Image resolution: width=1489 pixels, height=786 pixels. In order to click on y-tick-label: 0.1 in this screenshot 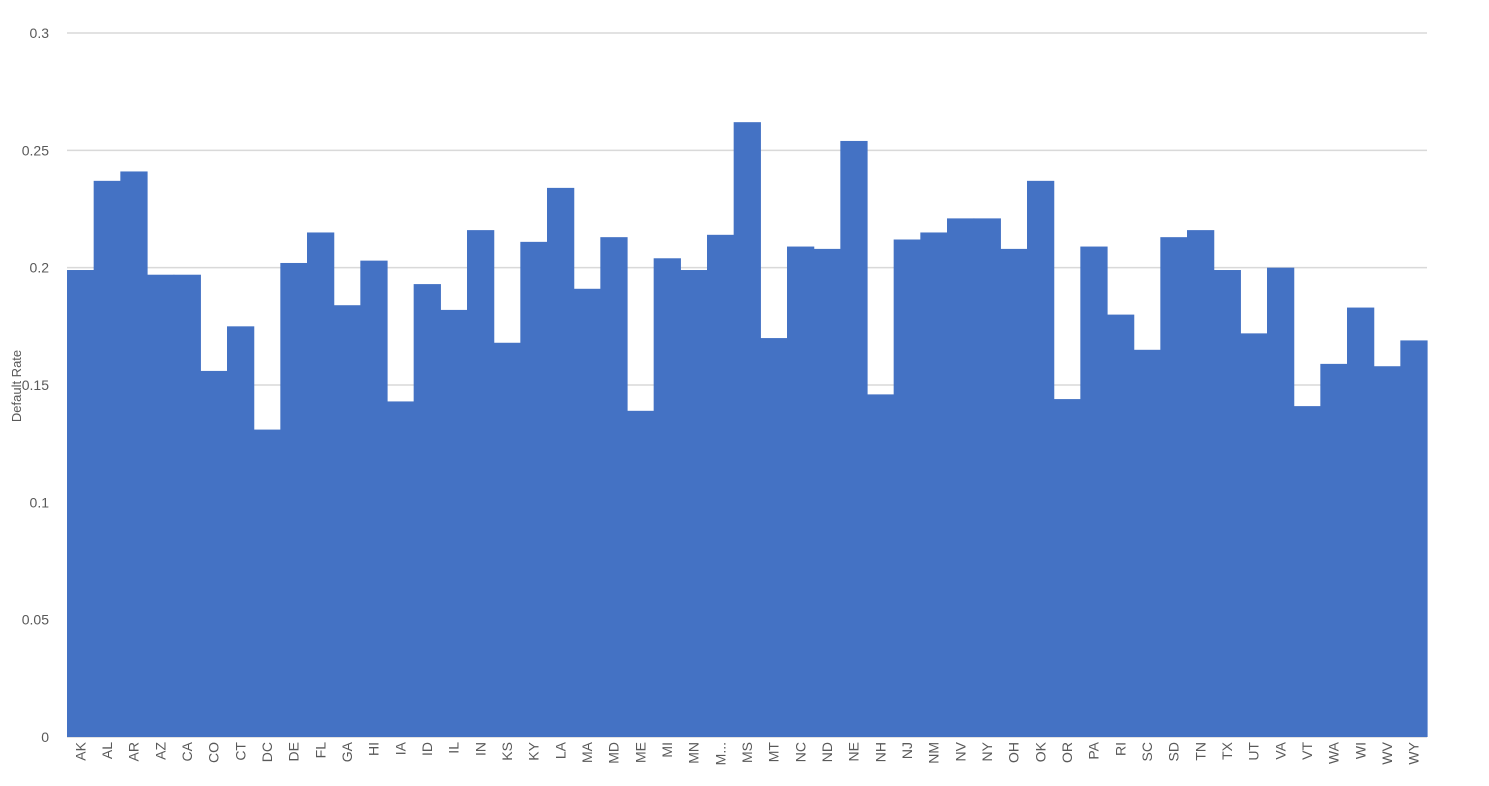, I will do `click(40, 502)`.